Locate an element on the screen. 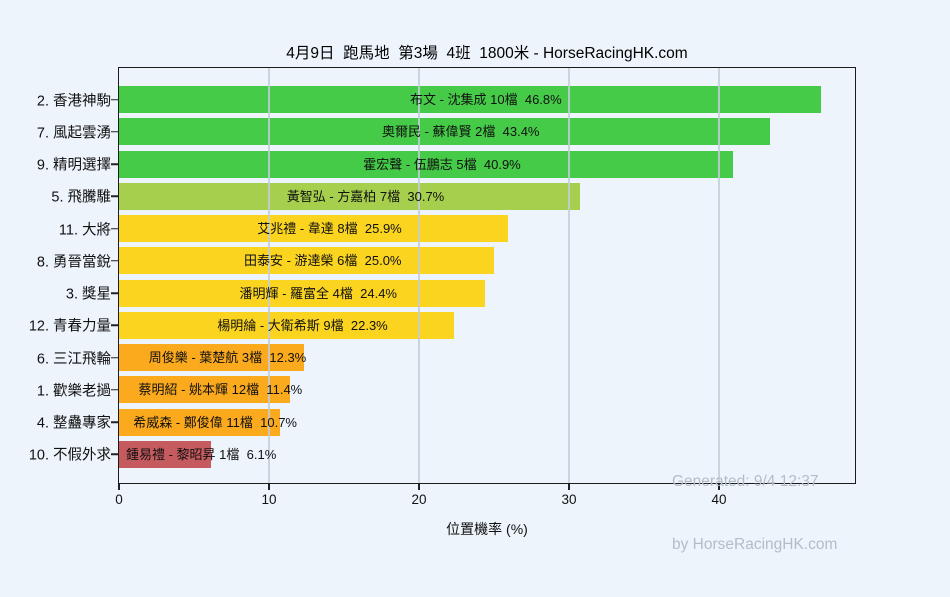 This screenshot has height=597, width=950. bar: 奧爾民 - 蘇偉賢 2檔 43.4% is located at coordinates (444, 132).